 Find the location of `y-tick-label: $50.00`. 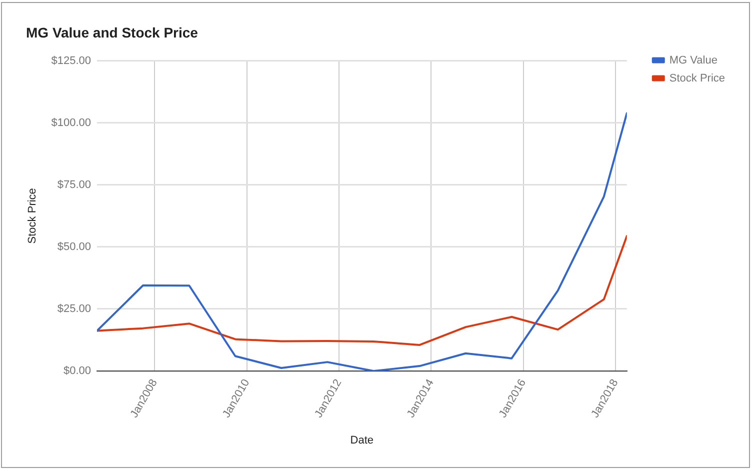

y-tick-label: $50.00 is located at coordinates (74, 246).